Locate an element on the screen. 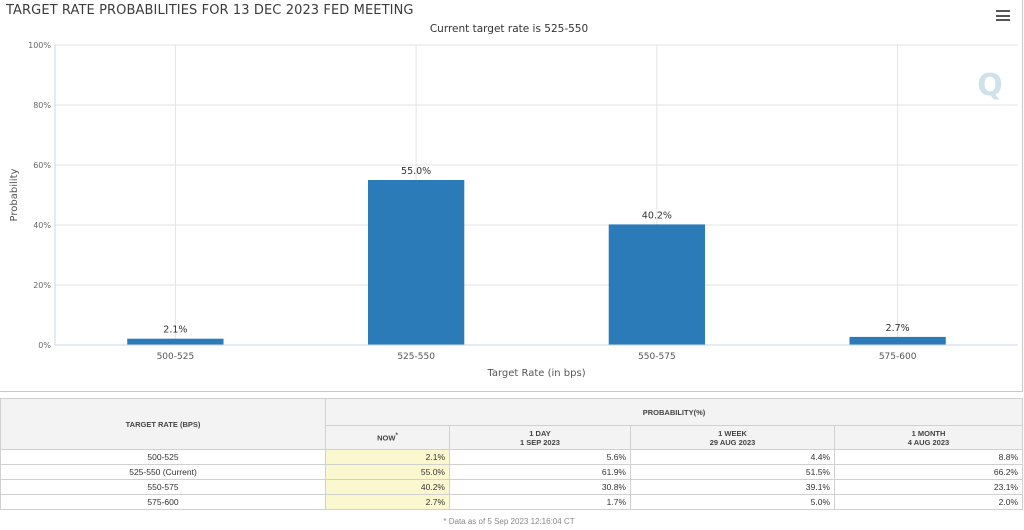 This screenshot has width=1024, height=530. rate-cell: 550-575 is located at coordinates (163, 487).